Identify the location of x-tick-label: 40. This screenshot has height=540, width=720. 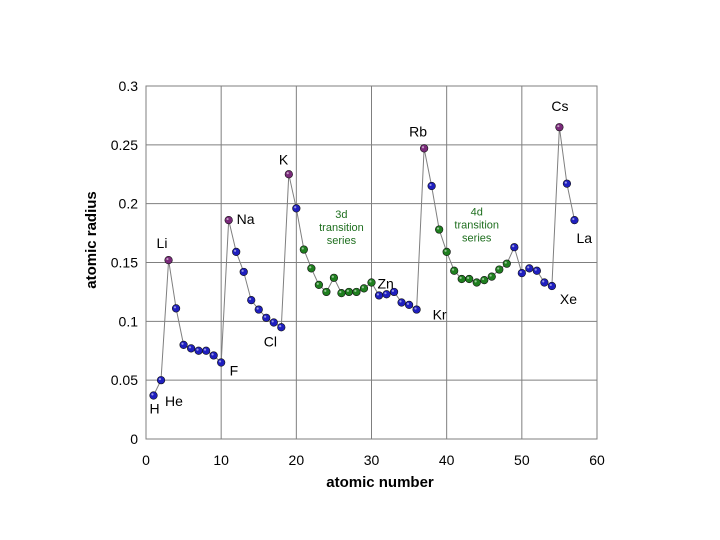
(447, 460).